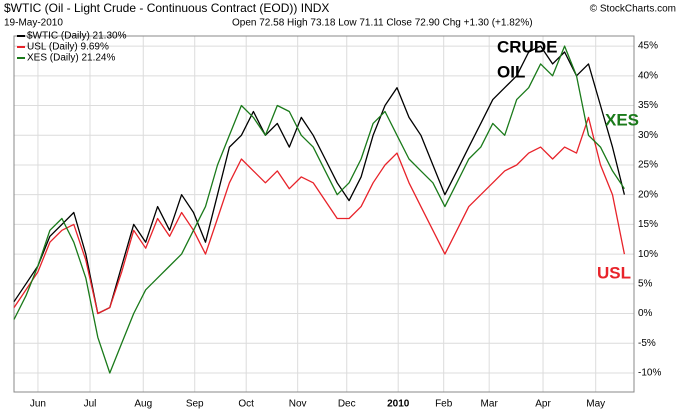 The image size is (680, 414). What do you see at coordinates (543, 404) in the screenshot?
I see `x-tick-label: Apr` at bounding box center [543, 404].